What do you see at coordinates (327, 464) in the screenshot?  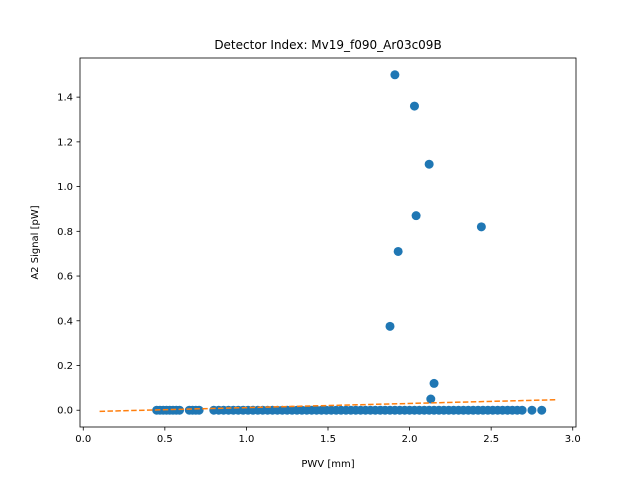 I see `x-axis-label: PWV [mm]` at bounding box center [327, 464].